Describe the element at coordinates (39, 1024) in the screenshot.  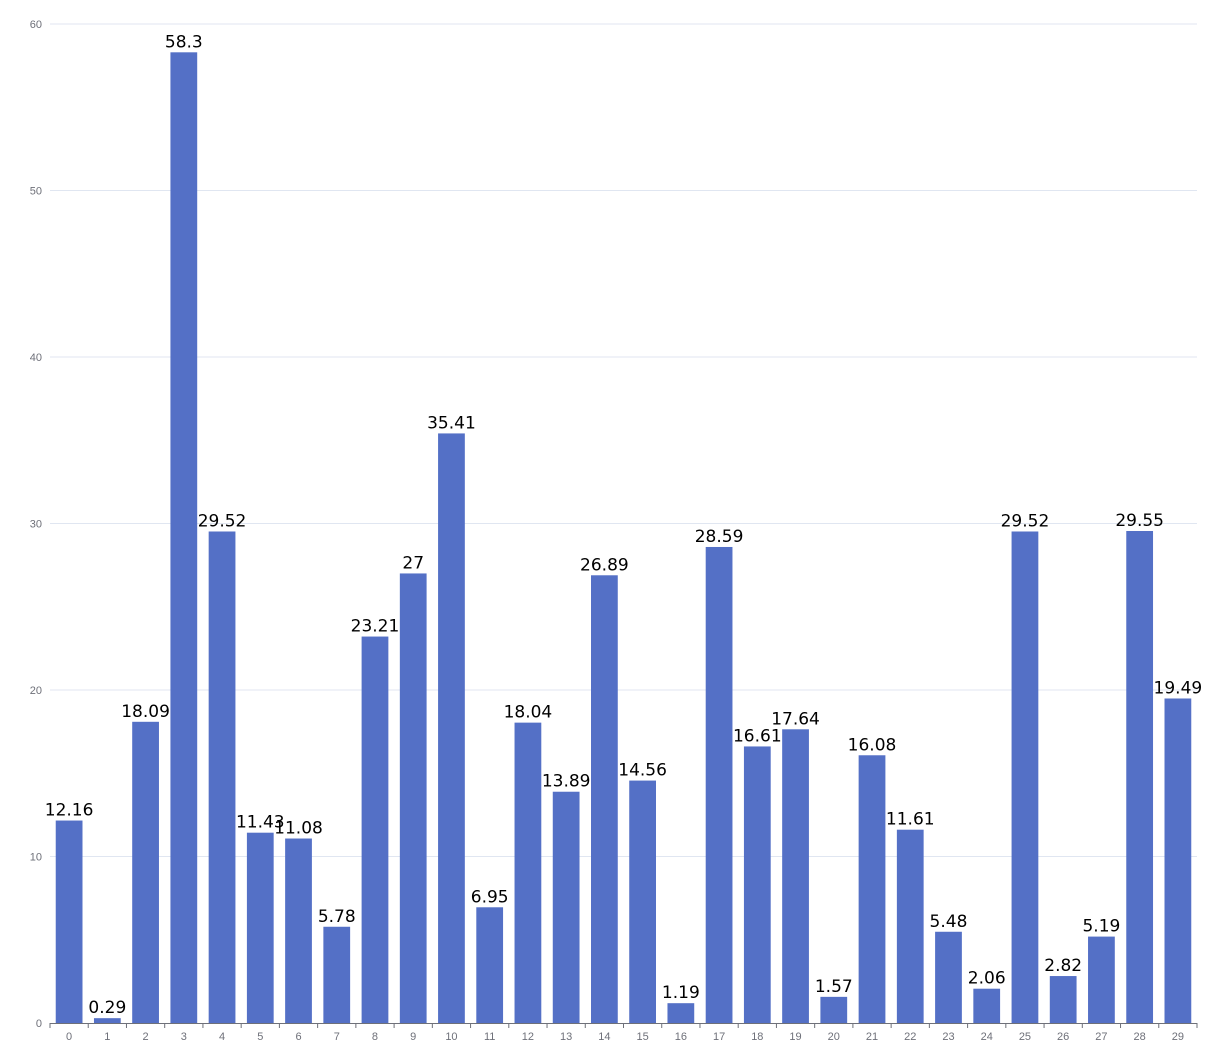
I see `y-tick-label: 0` at that location.